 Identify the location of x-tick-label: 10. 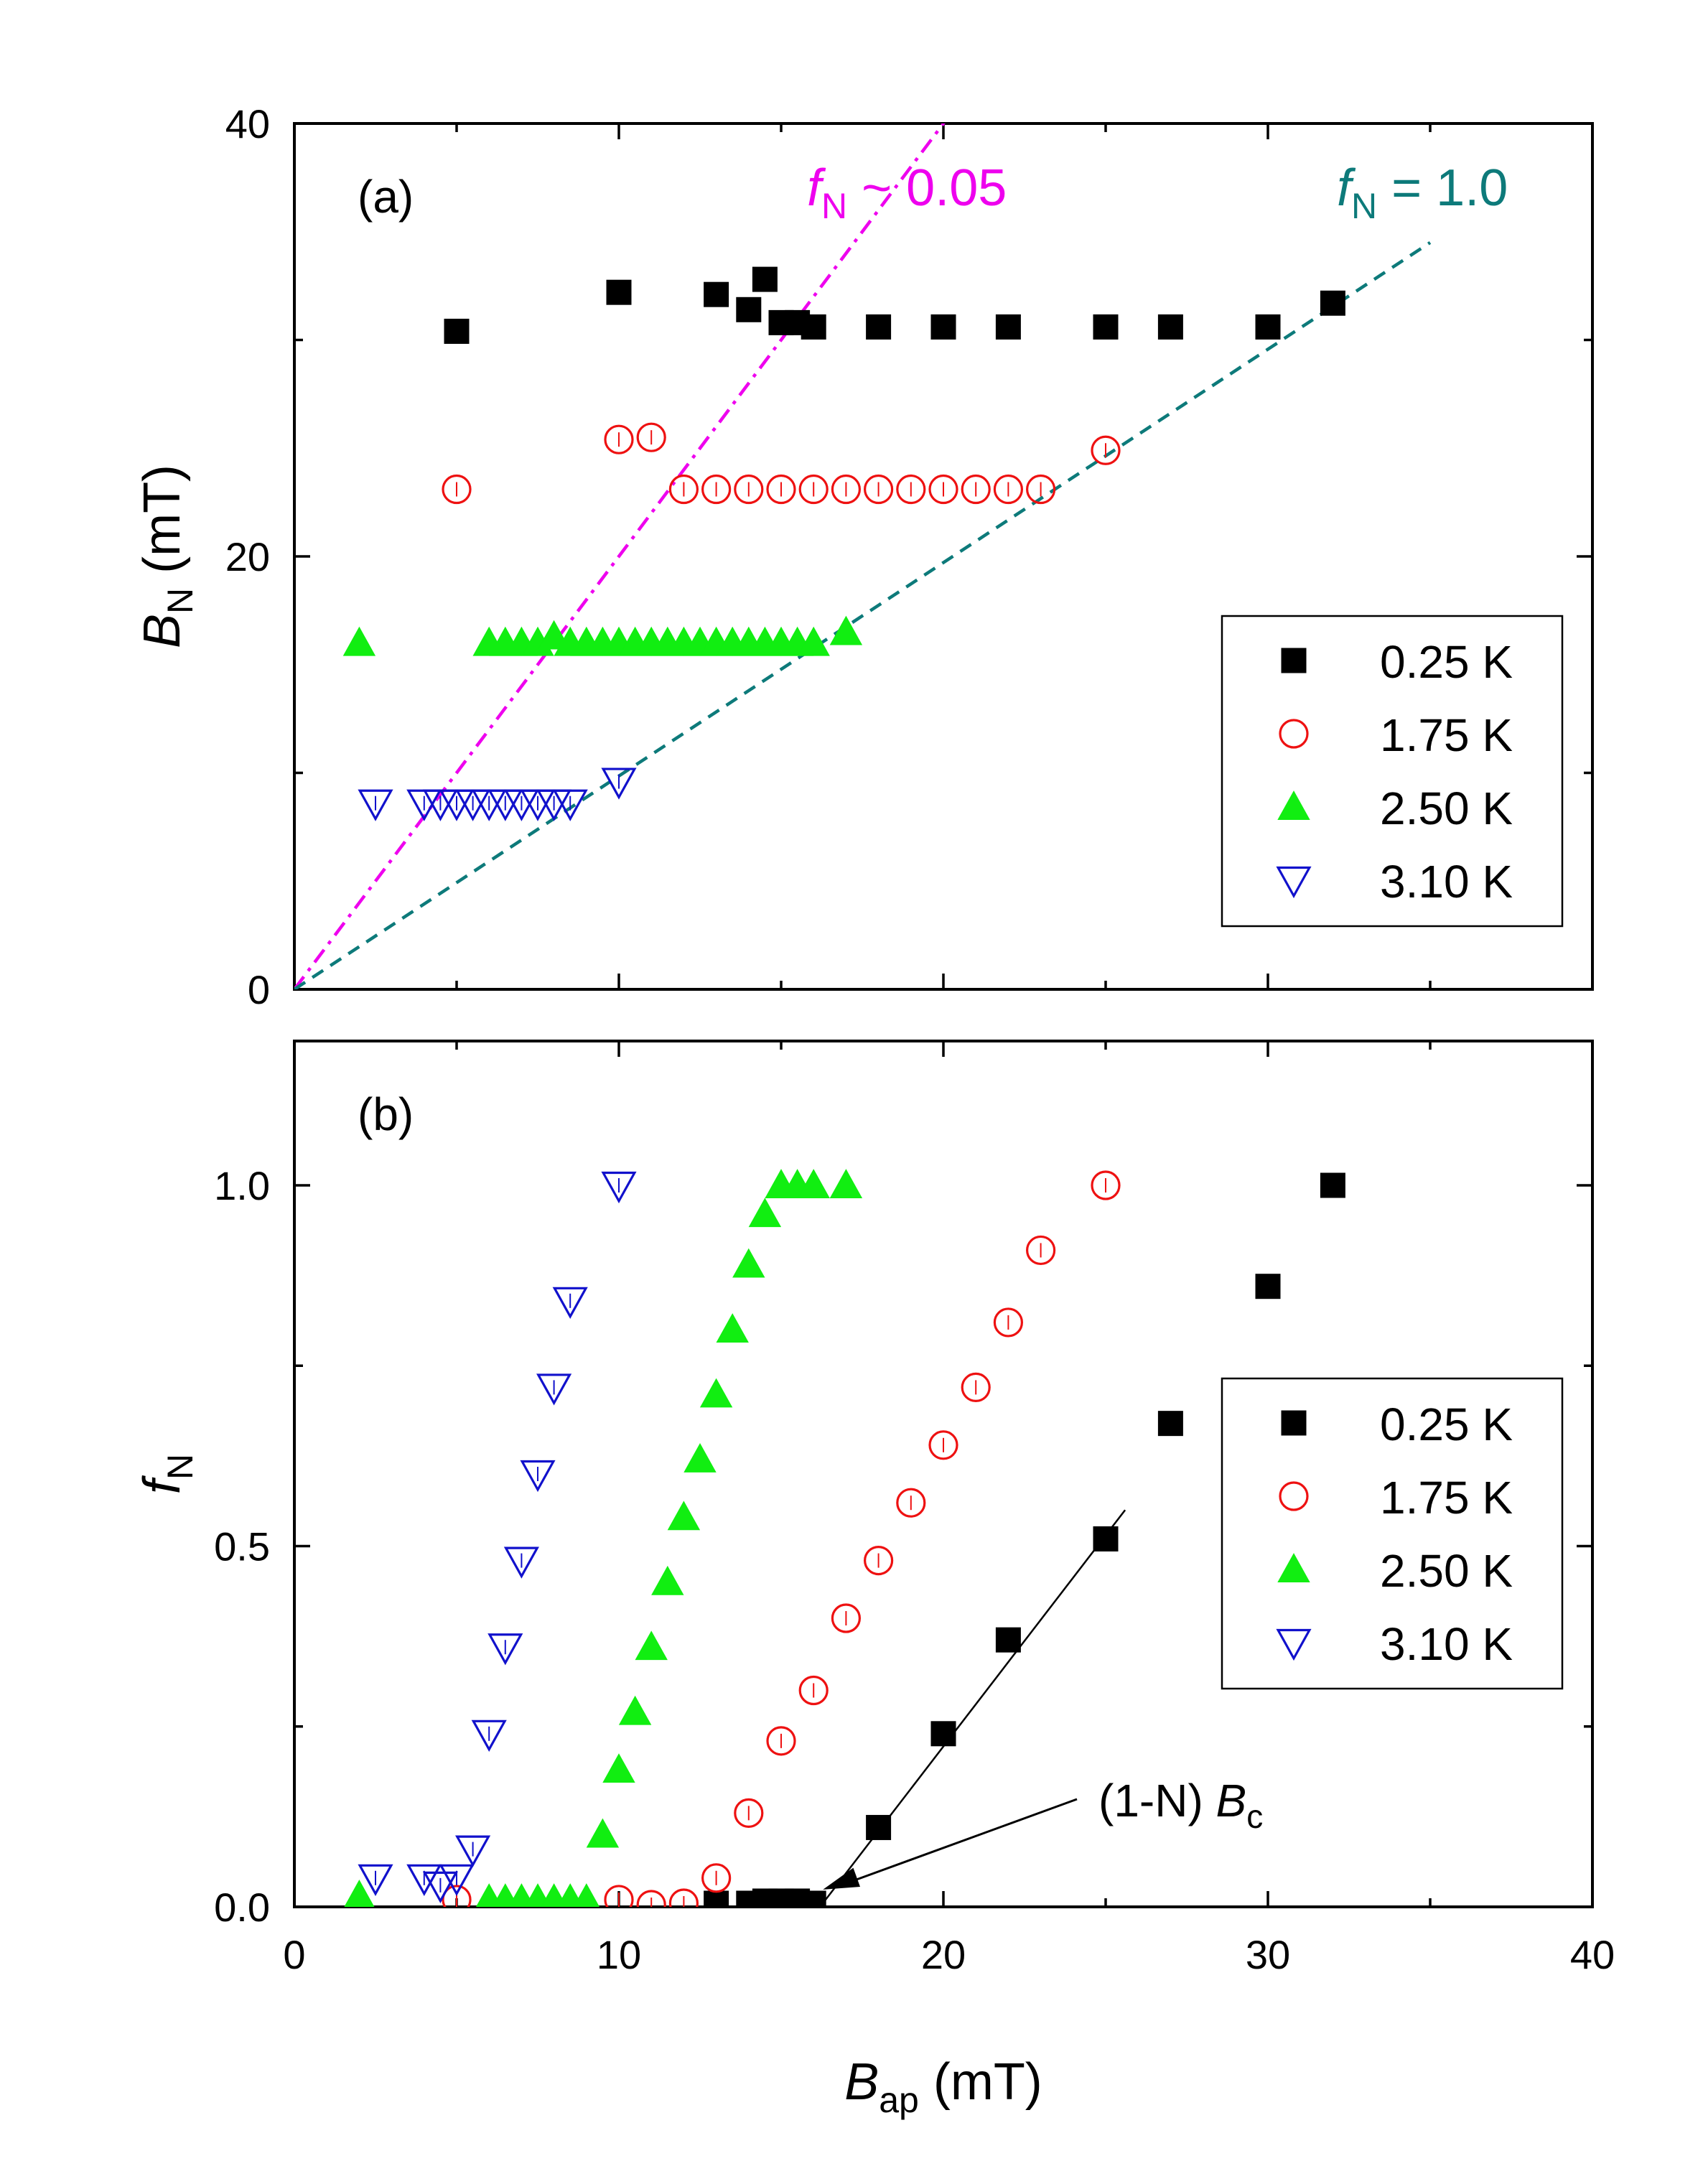
(619, 1954).